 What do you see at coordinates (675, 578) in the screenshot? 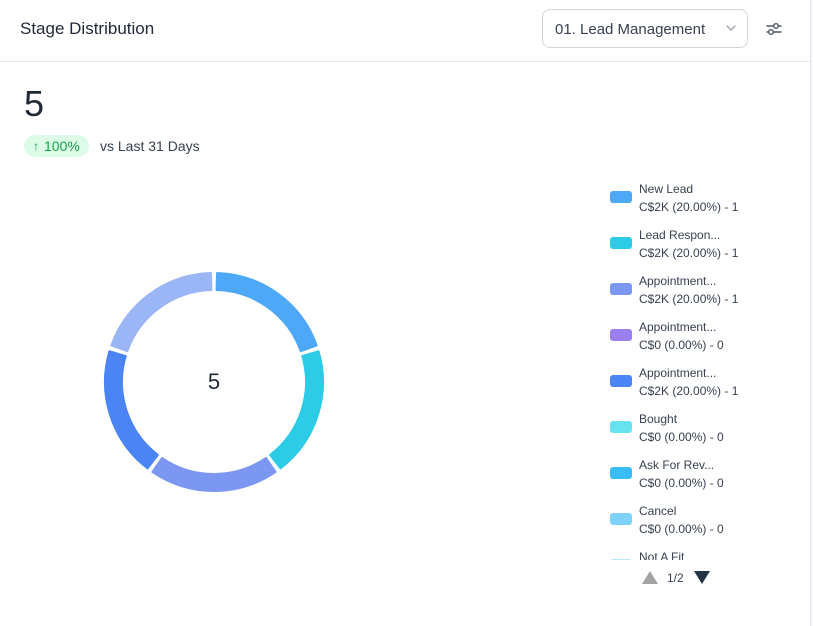
I see `legend-page-indicator: 1/2` at bounding box center [675, 578].